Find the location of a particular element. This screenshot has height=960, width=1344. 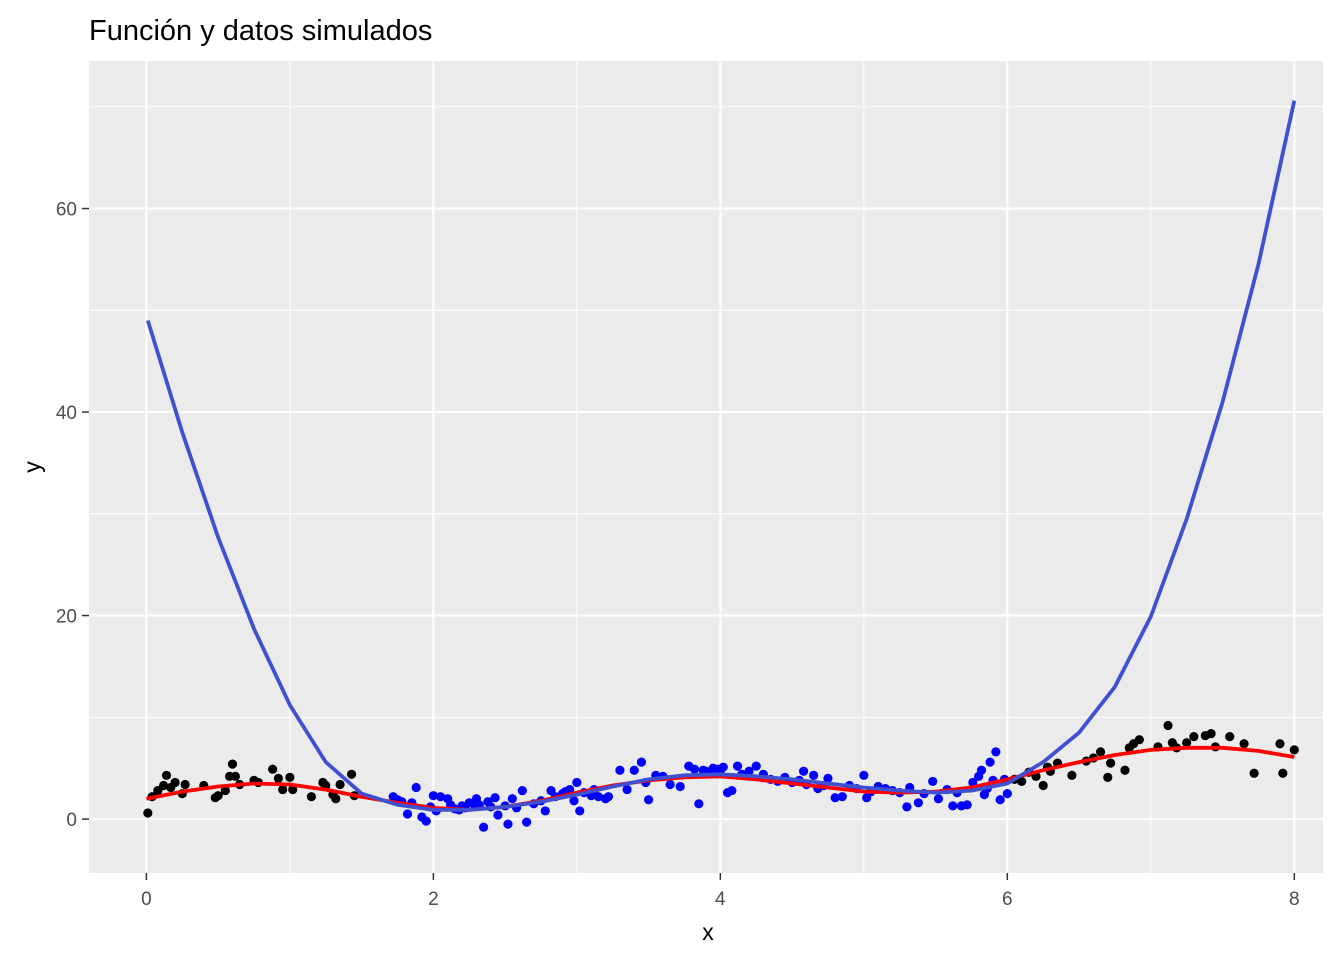

y-axis-title: y is located at coordinates (32, 467).